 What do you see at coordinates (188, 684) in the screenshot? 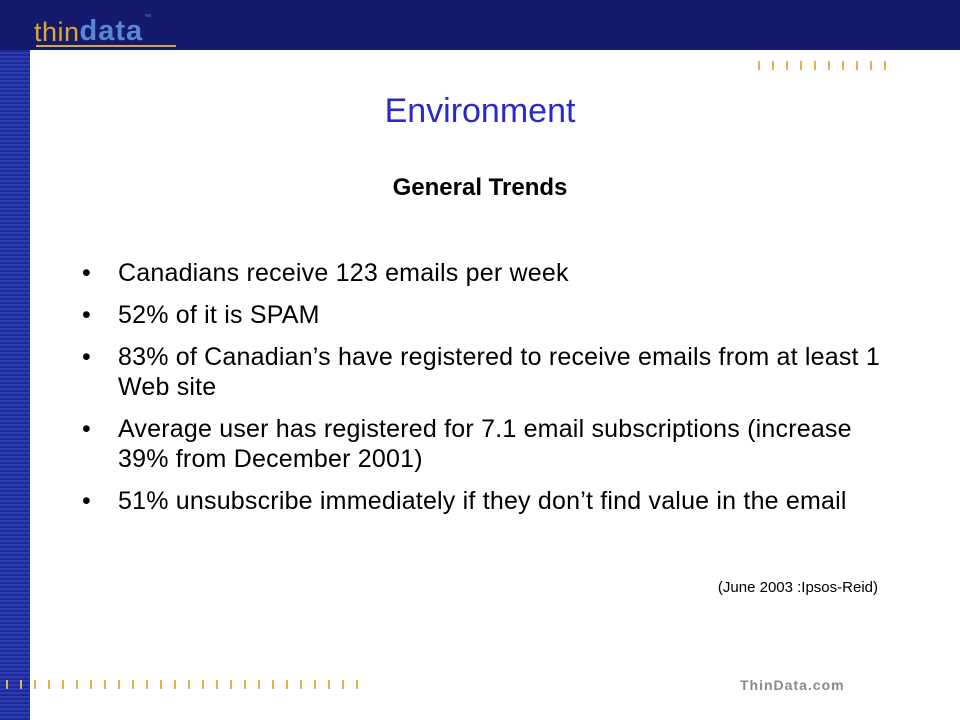
I see `bottom-tick-marks` at bounding box center [188, 684].